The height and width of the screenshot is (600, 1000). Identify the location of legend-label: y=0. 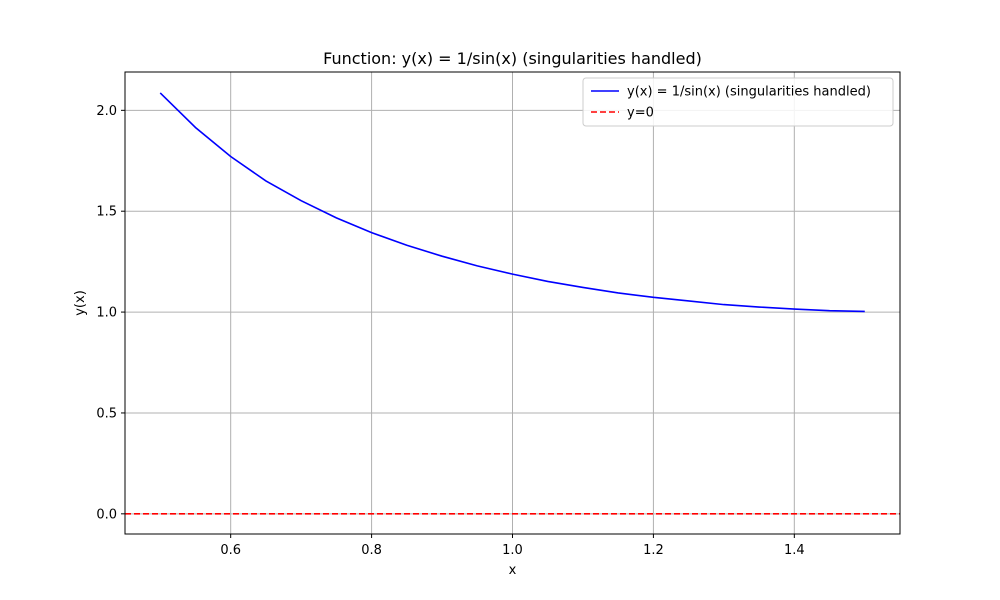
(640, 113).